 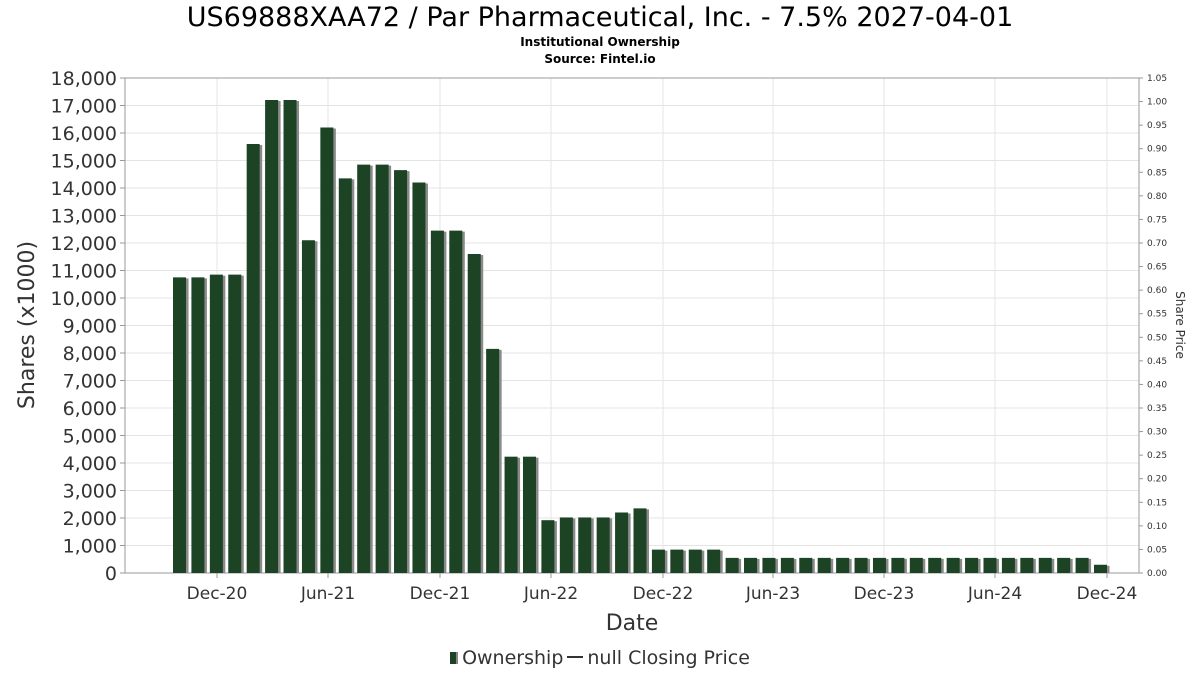 What do you see at coordinates (1157, 480) in the screenshot?
I see `y2-tick-label: 0.20` at bounding box center [1157, 480].